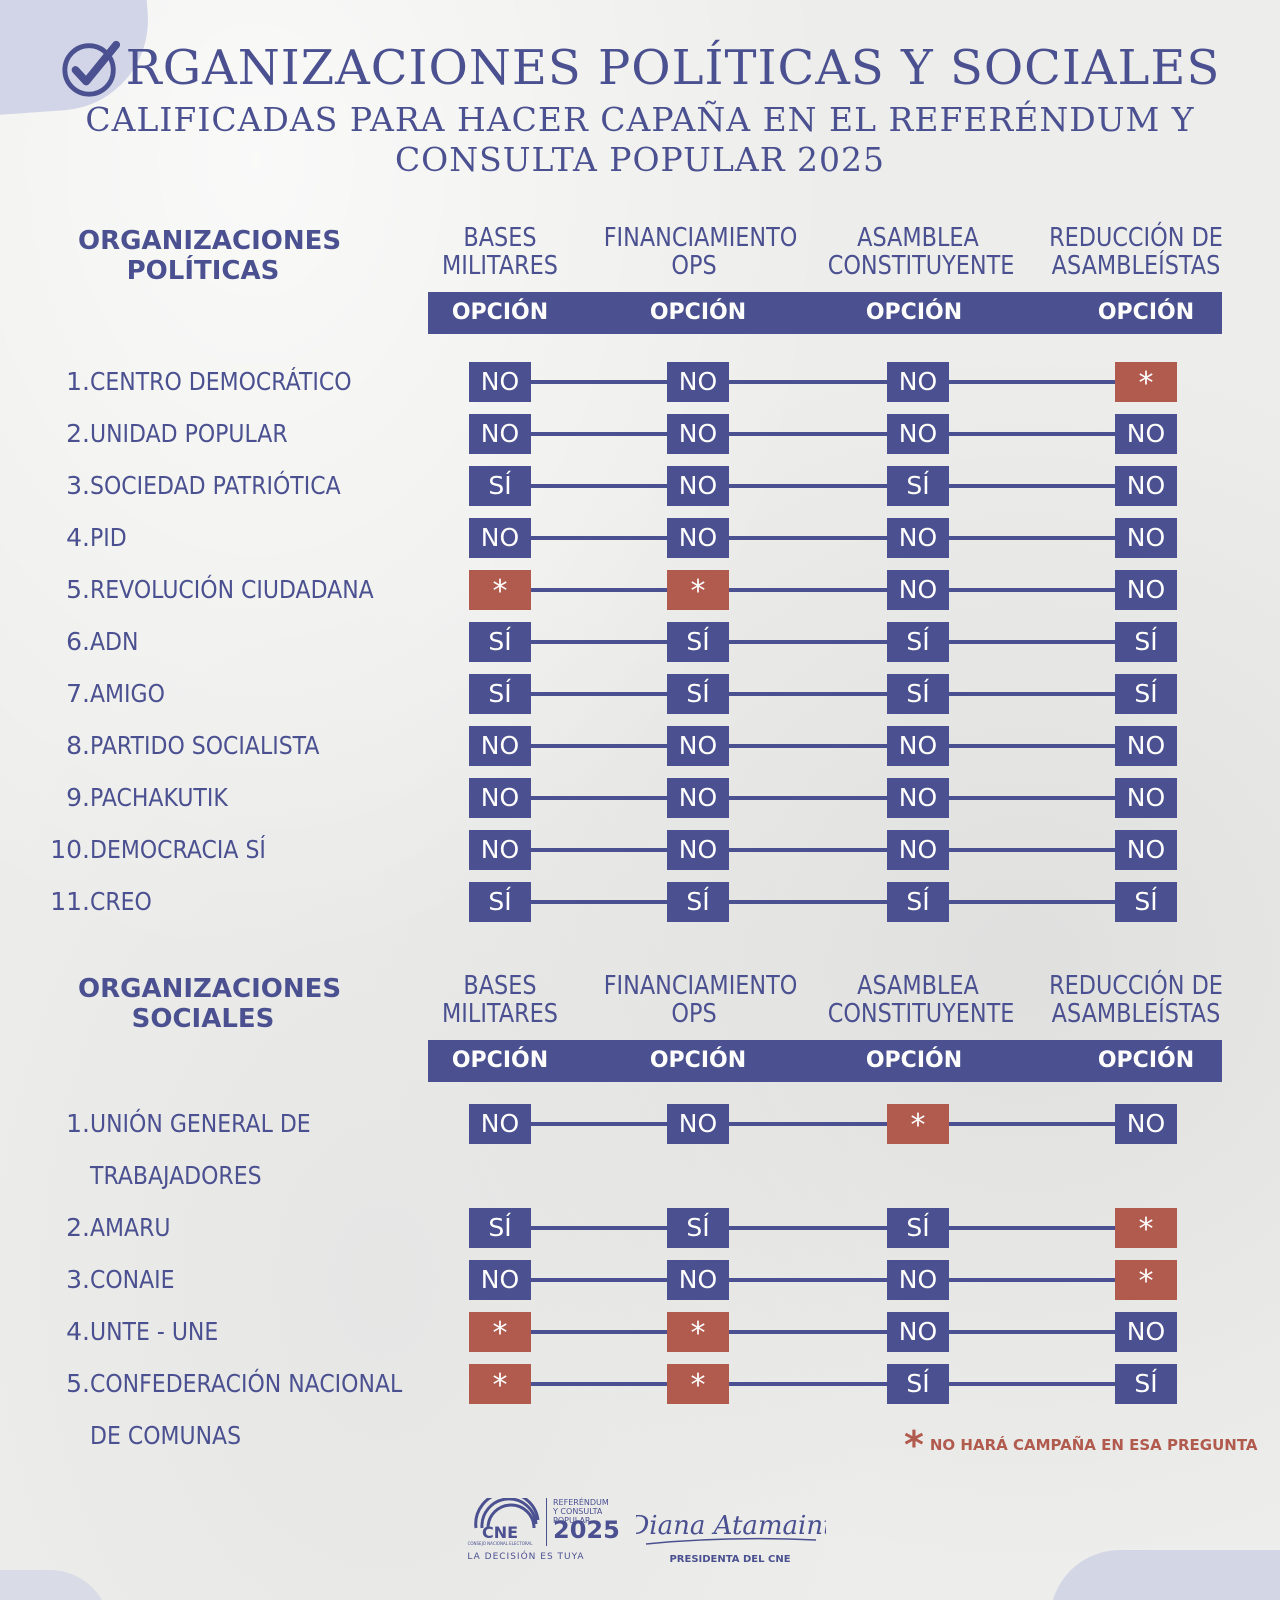 The height and width of the screenshot is (1600, 1280). I want to click on signature-text: Diana Atamaint, so click(731, 1526).